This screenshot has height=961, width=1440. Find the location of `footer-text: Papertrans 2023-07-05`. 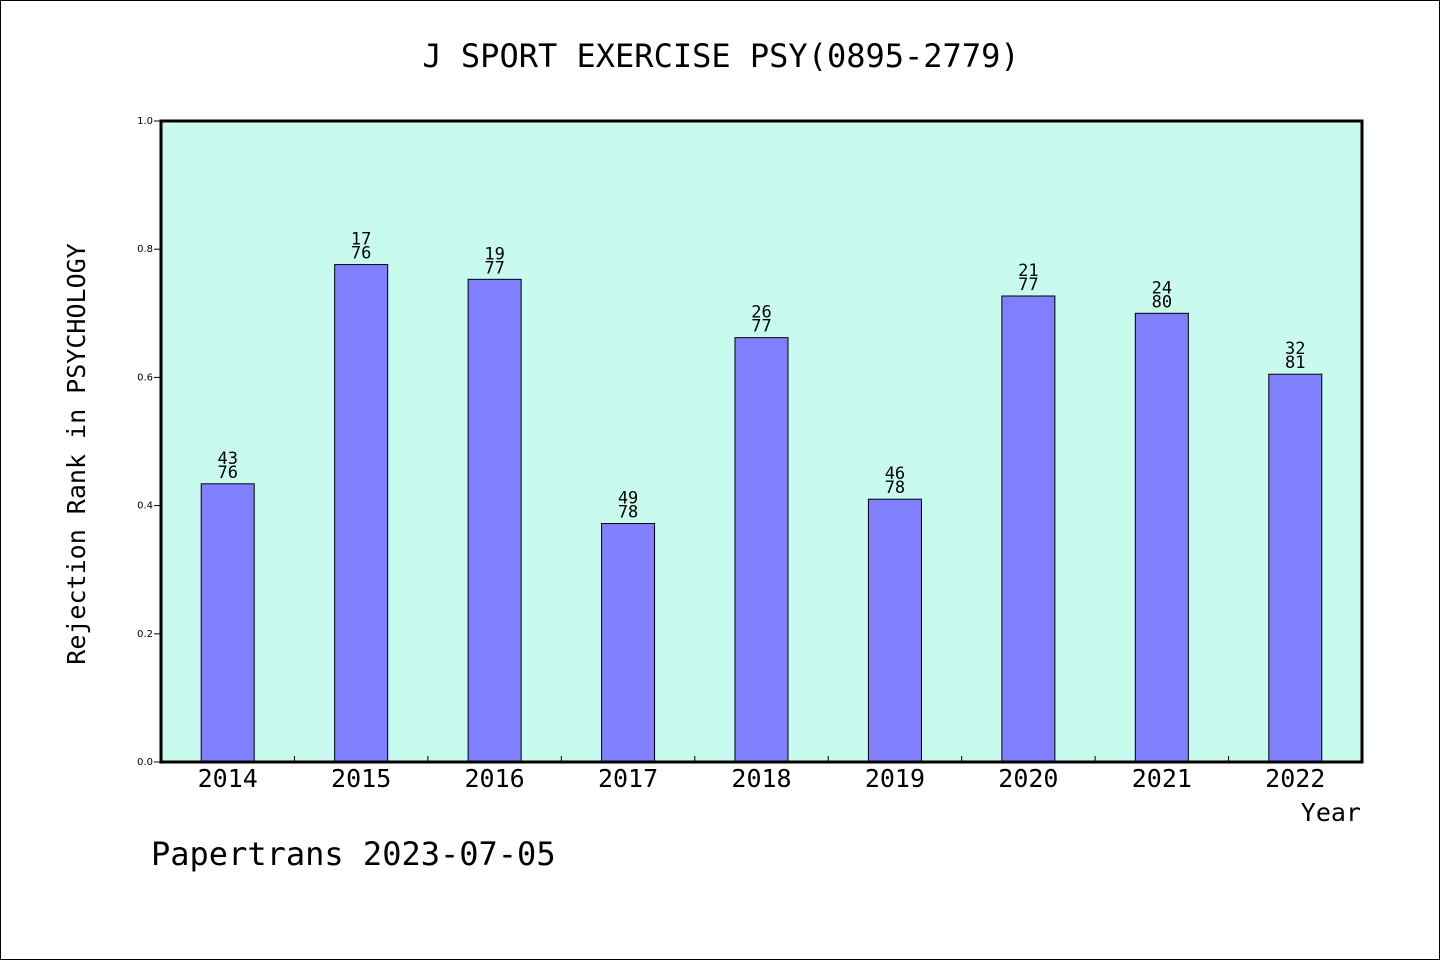

footer-text: Papertrans 2023-07-05 is located at coordinates (353, 854).